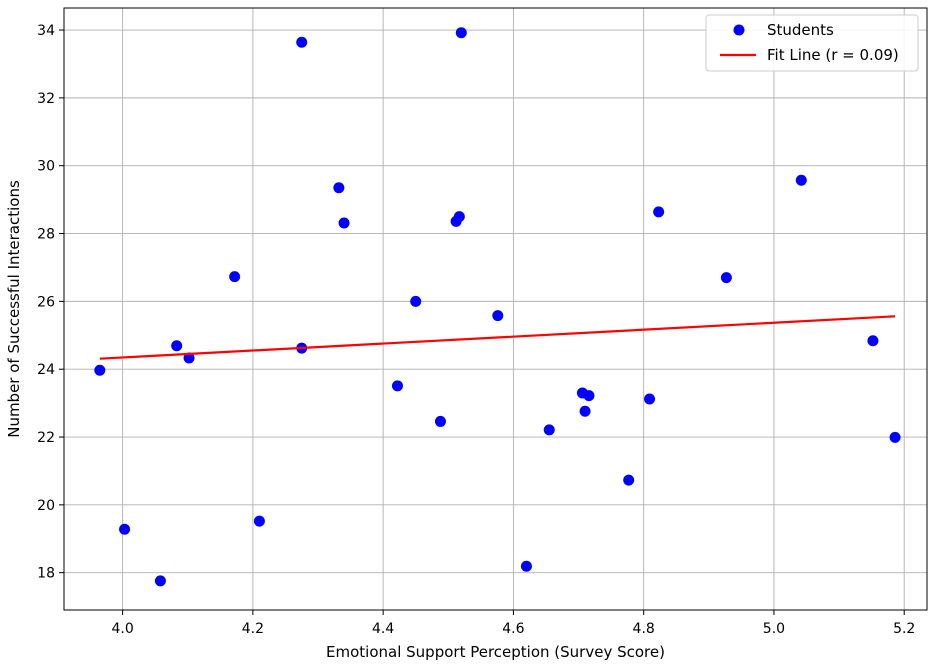 This screenshot has width=935, height=667. I want to click on legend-box, so click(812, 43).